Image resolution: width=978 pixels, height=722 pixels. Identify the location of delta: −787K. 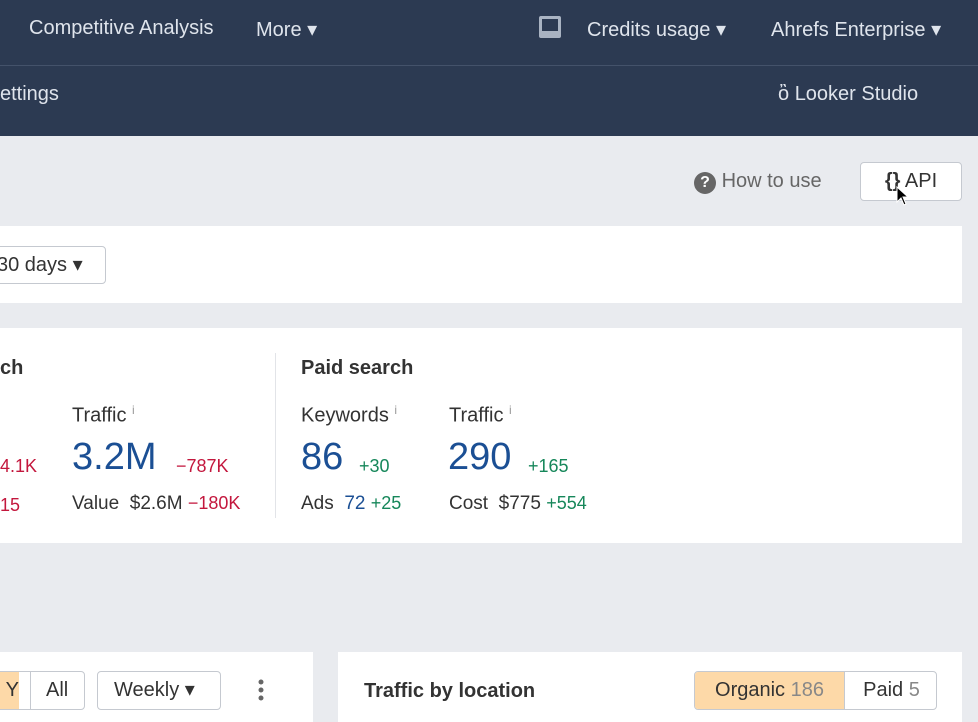
(202, 466).